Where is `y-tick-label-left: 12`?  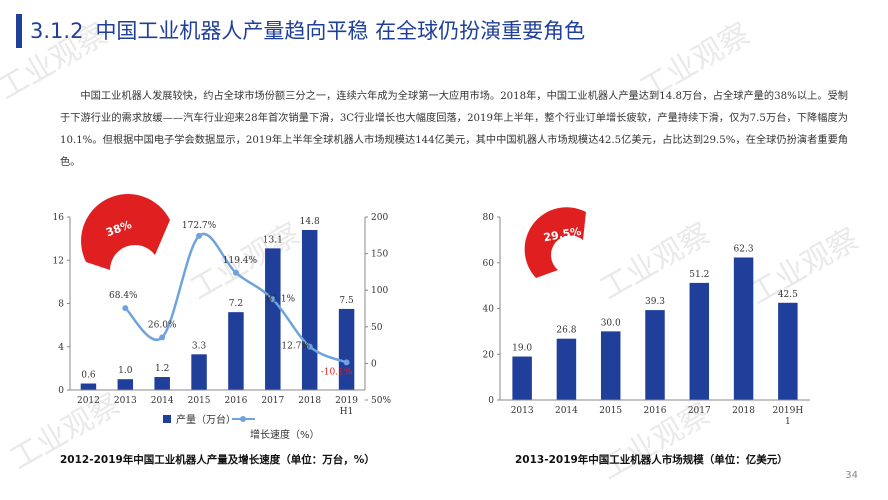 y-tick-label-left: 12 is located at coordinates (58, 261).